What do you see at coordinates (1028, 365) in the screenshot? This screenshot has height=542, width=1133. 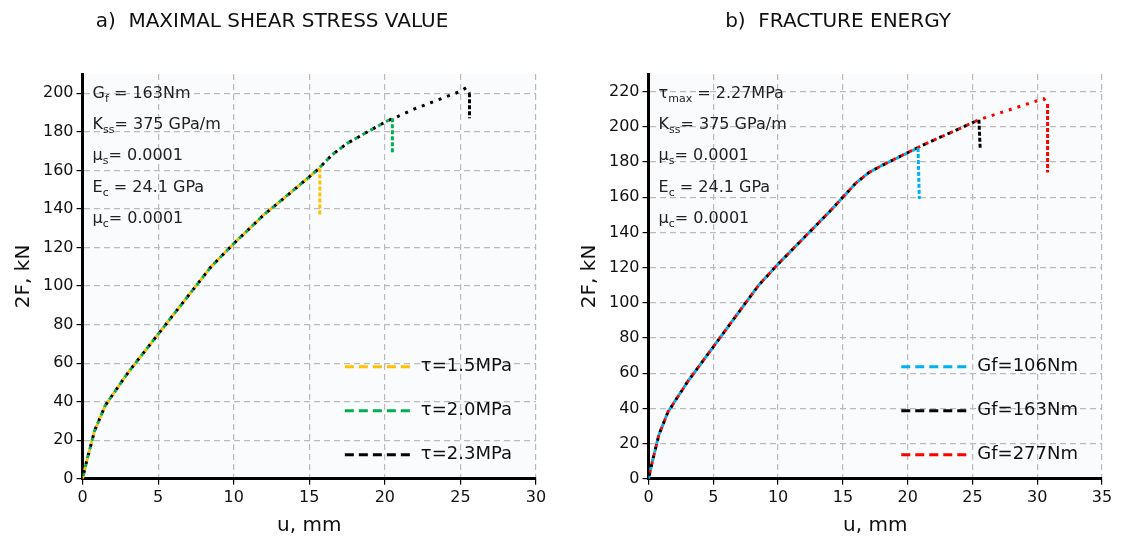 I see `legend-label: Gf=106Nm` at bounding box center [1028, 365].